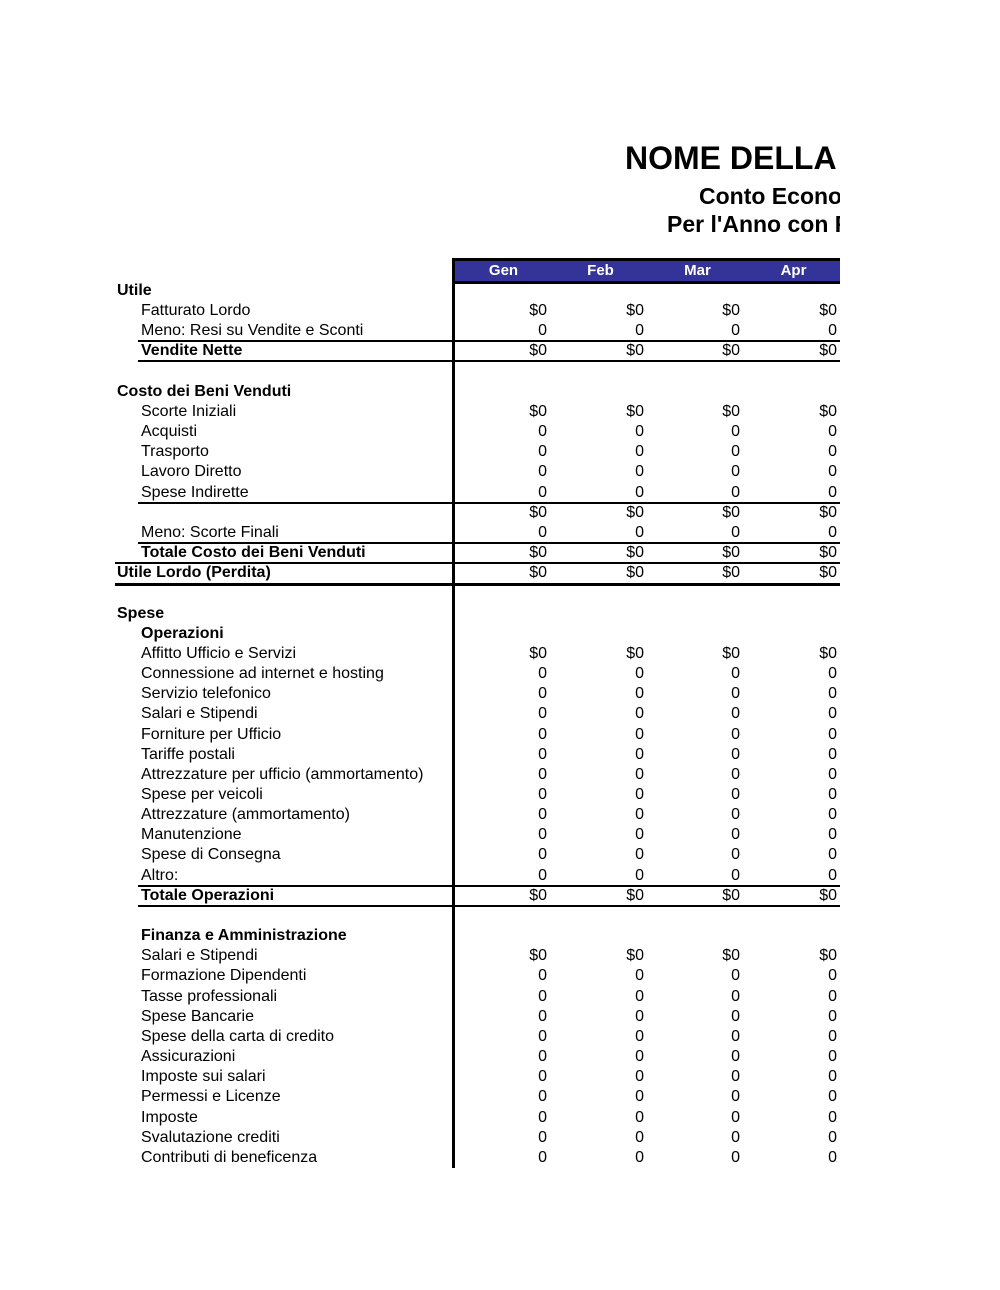 This screenshot has width=1000, height=1290. What do you see at coordinates (191, 472) in the screenshot?
I see `row-label: Lavoro Diretto` at bounding box center [191, 472].